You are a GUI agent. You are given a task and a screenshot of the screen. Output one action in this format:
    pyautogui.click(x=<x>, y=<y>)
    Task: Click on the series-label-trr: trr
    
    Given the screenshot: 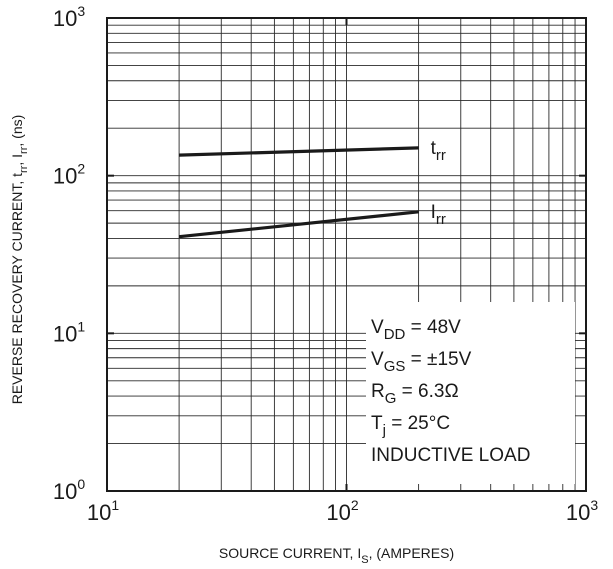 What is the action you would take?
    pyautogui.click(x=438, y=151)
    